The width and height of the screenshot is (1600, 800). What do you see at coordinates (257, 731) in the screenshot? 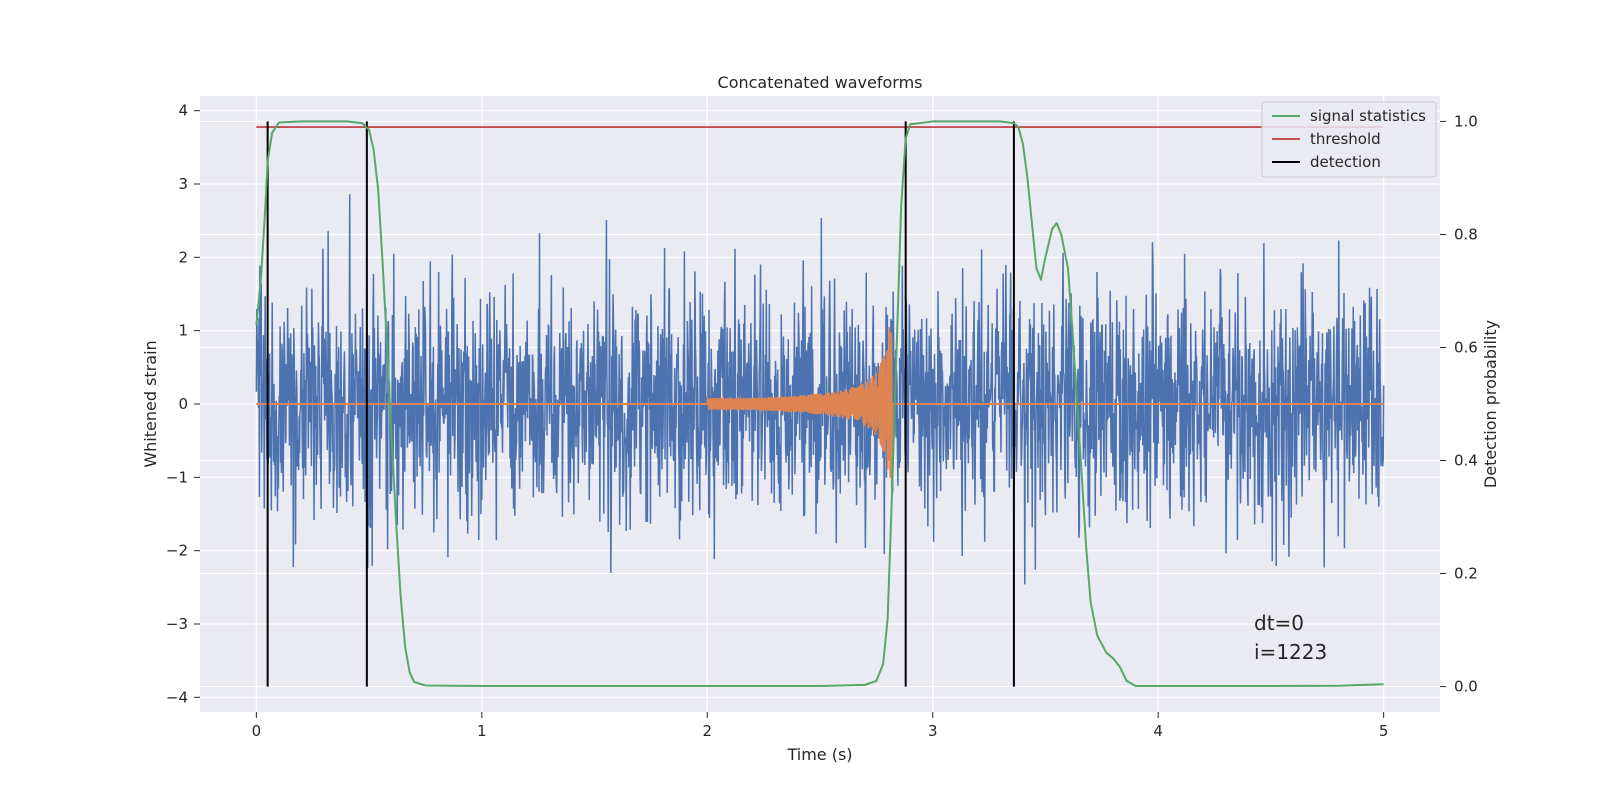
I see `x-tick-label: 0` at bounding box center [257, 731].